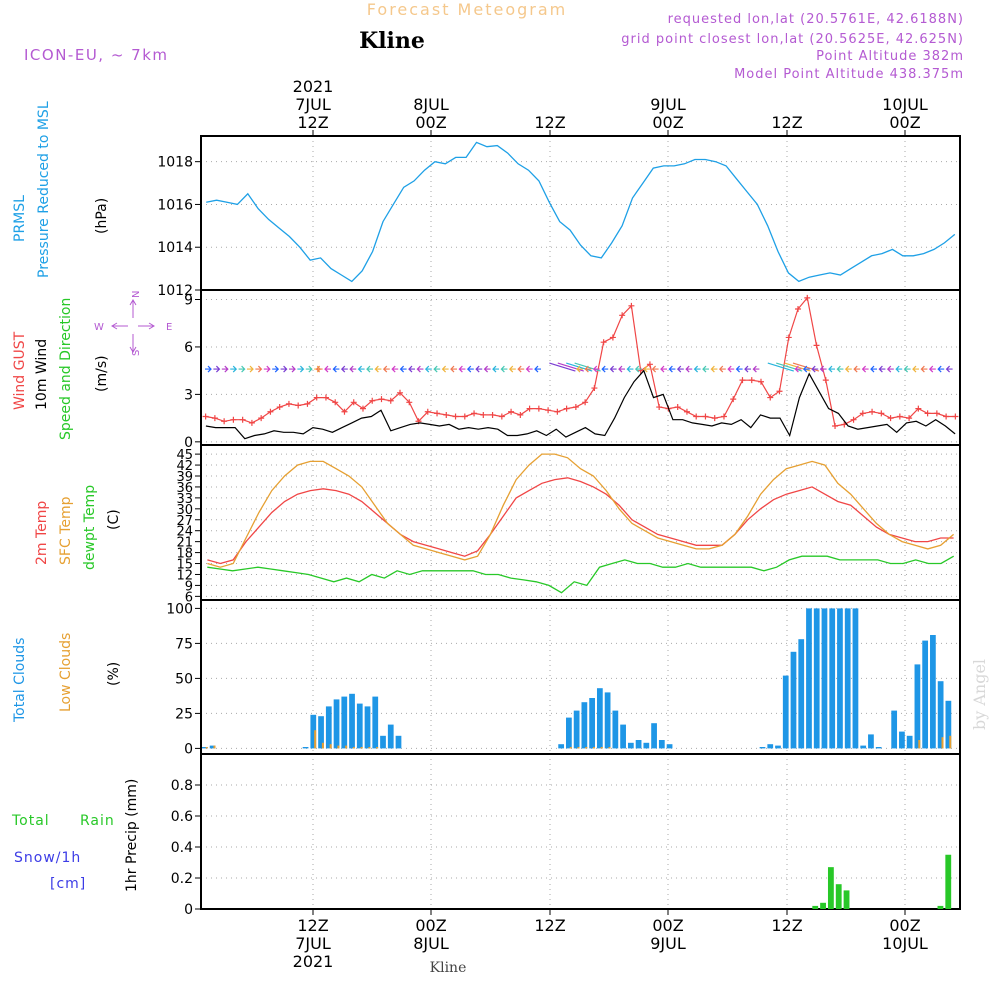  Describe the element at coordinates (580, 521) in the screenshot. I see `temp-2m-line` at that location.